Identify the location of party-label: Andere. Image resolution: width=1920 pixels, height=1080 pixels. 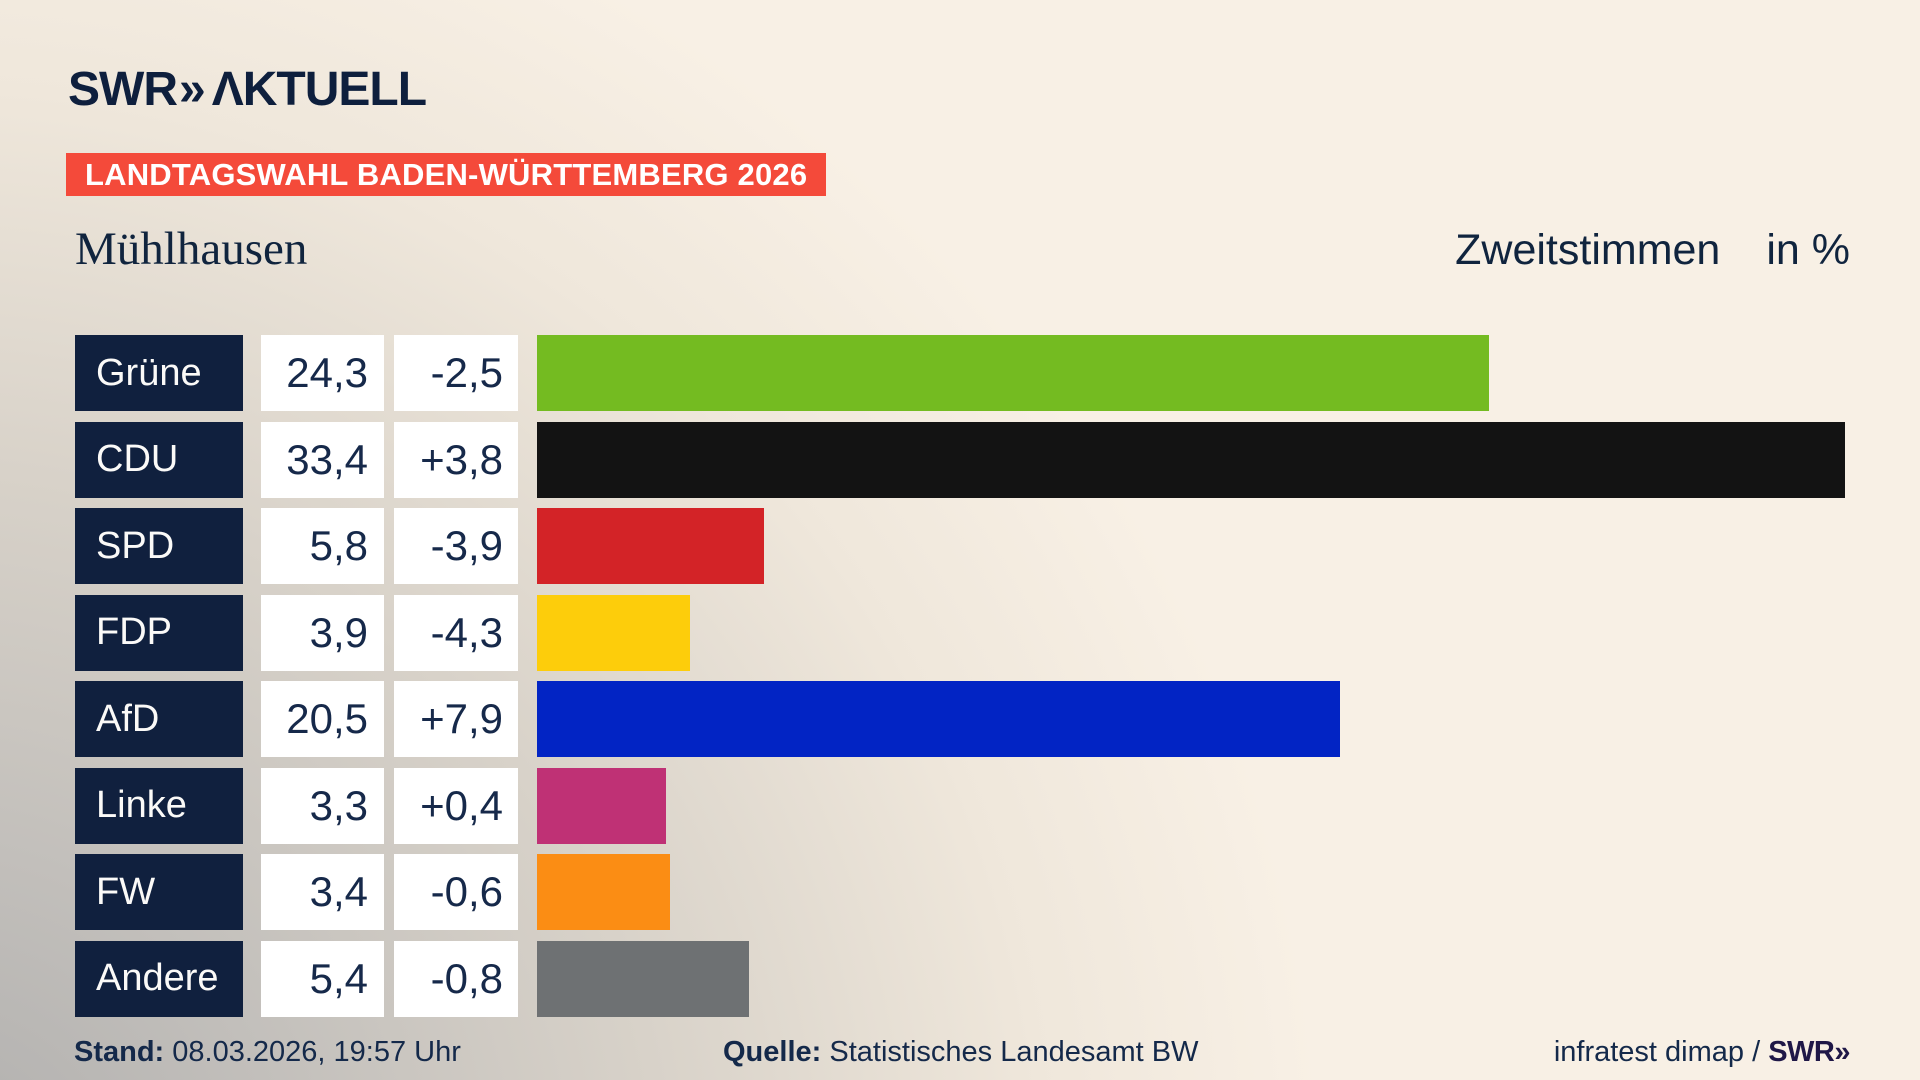
(159, 978).